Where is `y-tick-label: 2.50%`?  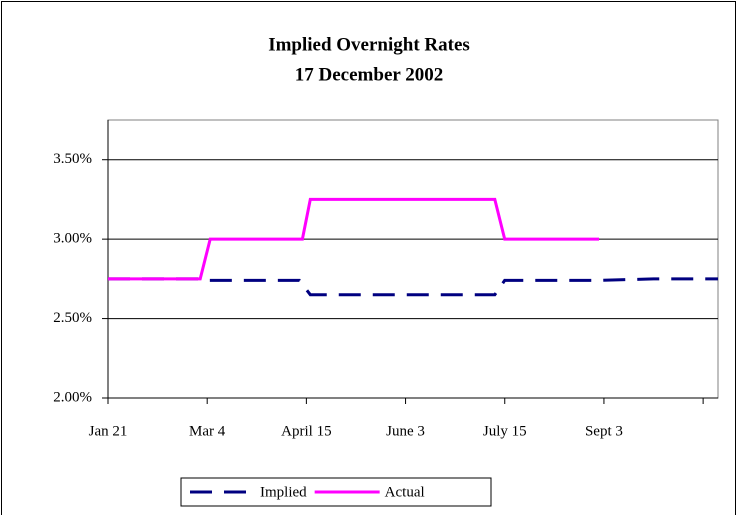
y-tick-label: 2.50% is located at coordinates (72, 318).